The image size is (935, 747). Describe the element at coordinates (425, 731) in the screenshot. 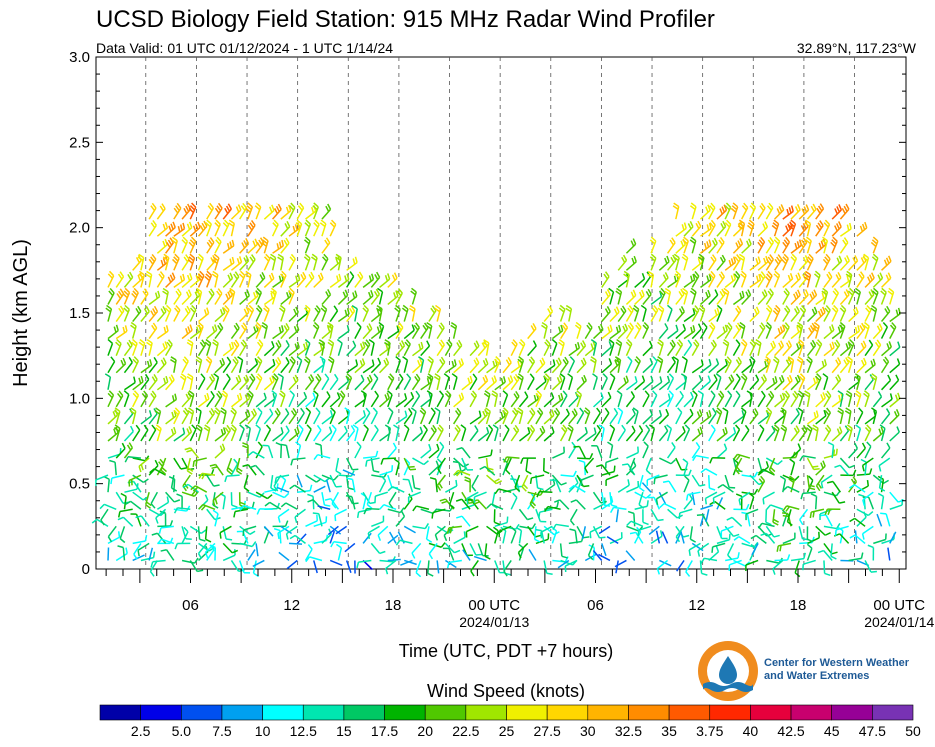

I see `colorbar-label: 20` at that location.